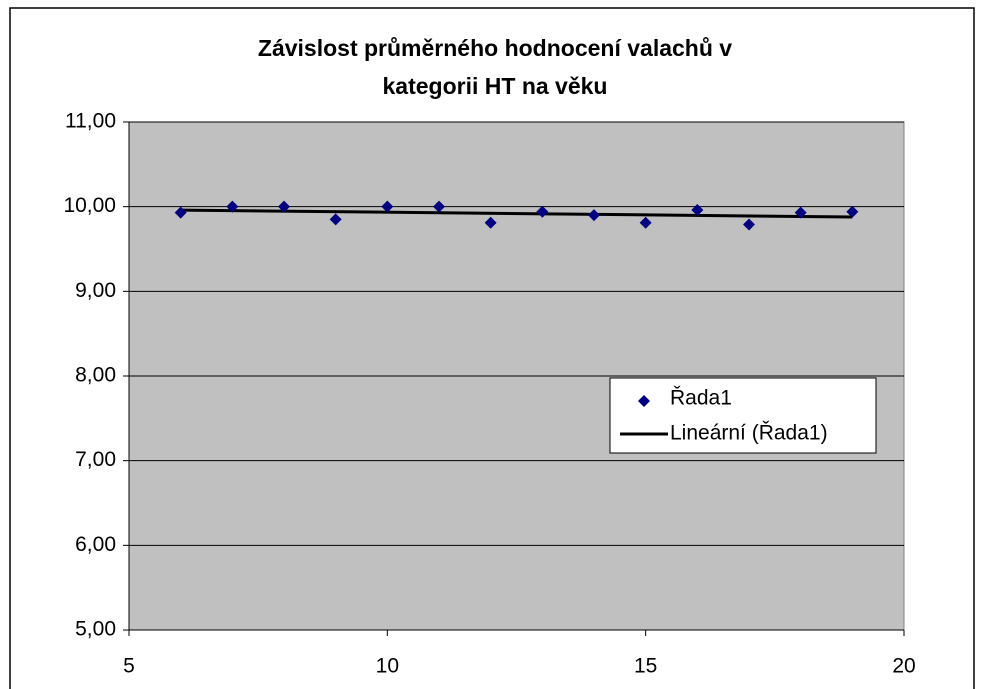  Describe the element at coordinates (90, 121) in the screenshot. I see `y-tick-label: 11,00` at that location.